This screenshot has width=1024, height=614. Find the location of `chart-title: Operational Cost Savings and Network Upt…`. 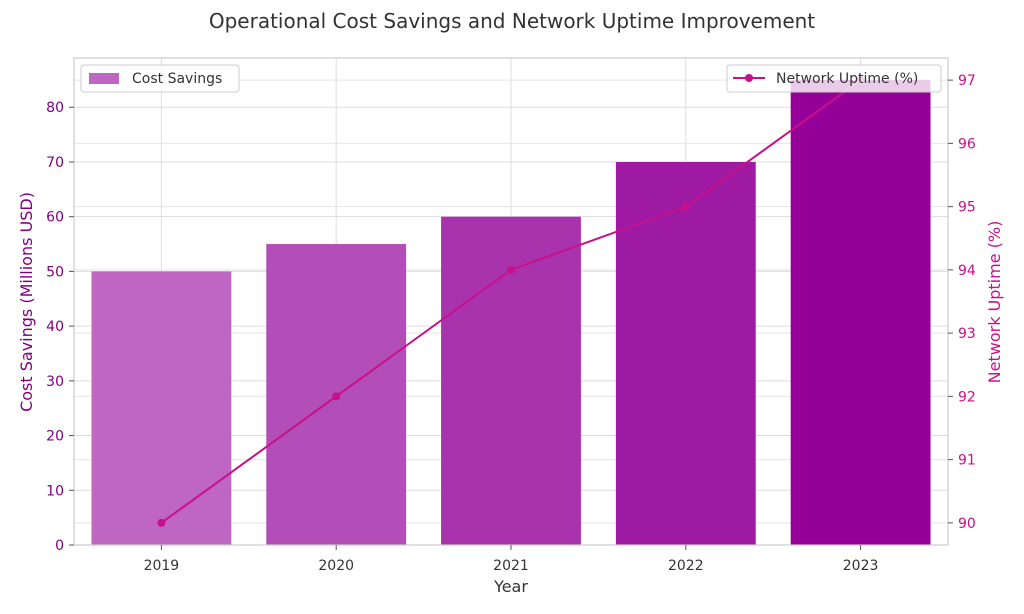

chart-title: Operational Cost Savings and Network Upt… is located at coordinates (512, 21).